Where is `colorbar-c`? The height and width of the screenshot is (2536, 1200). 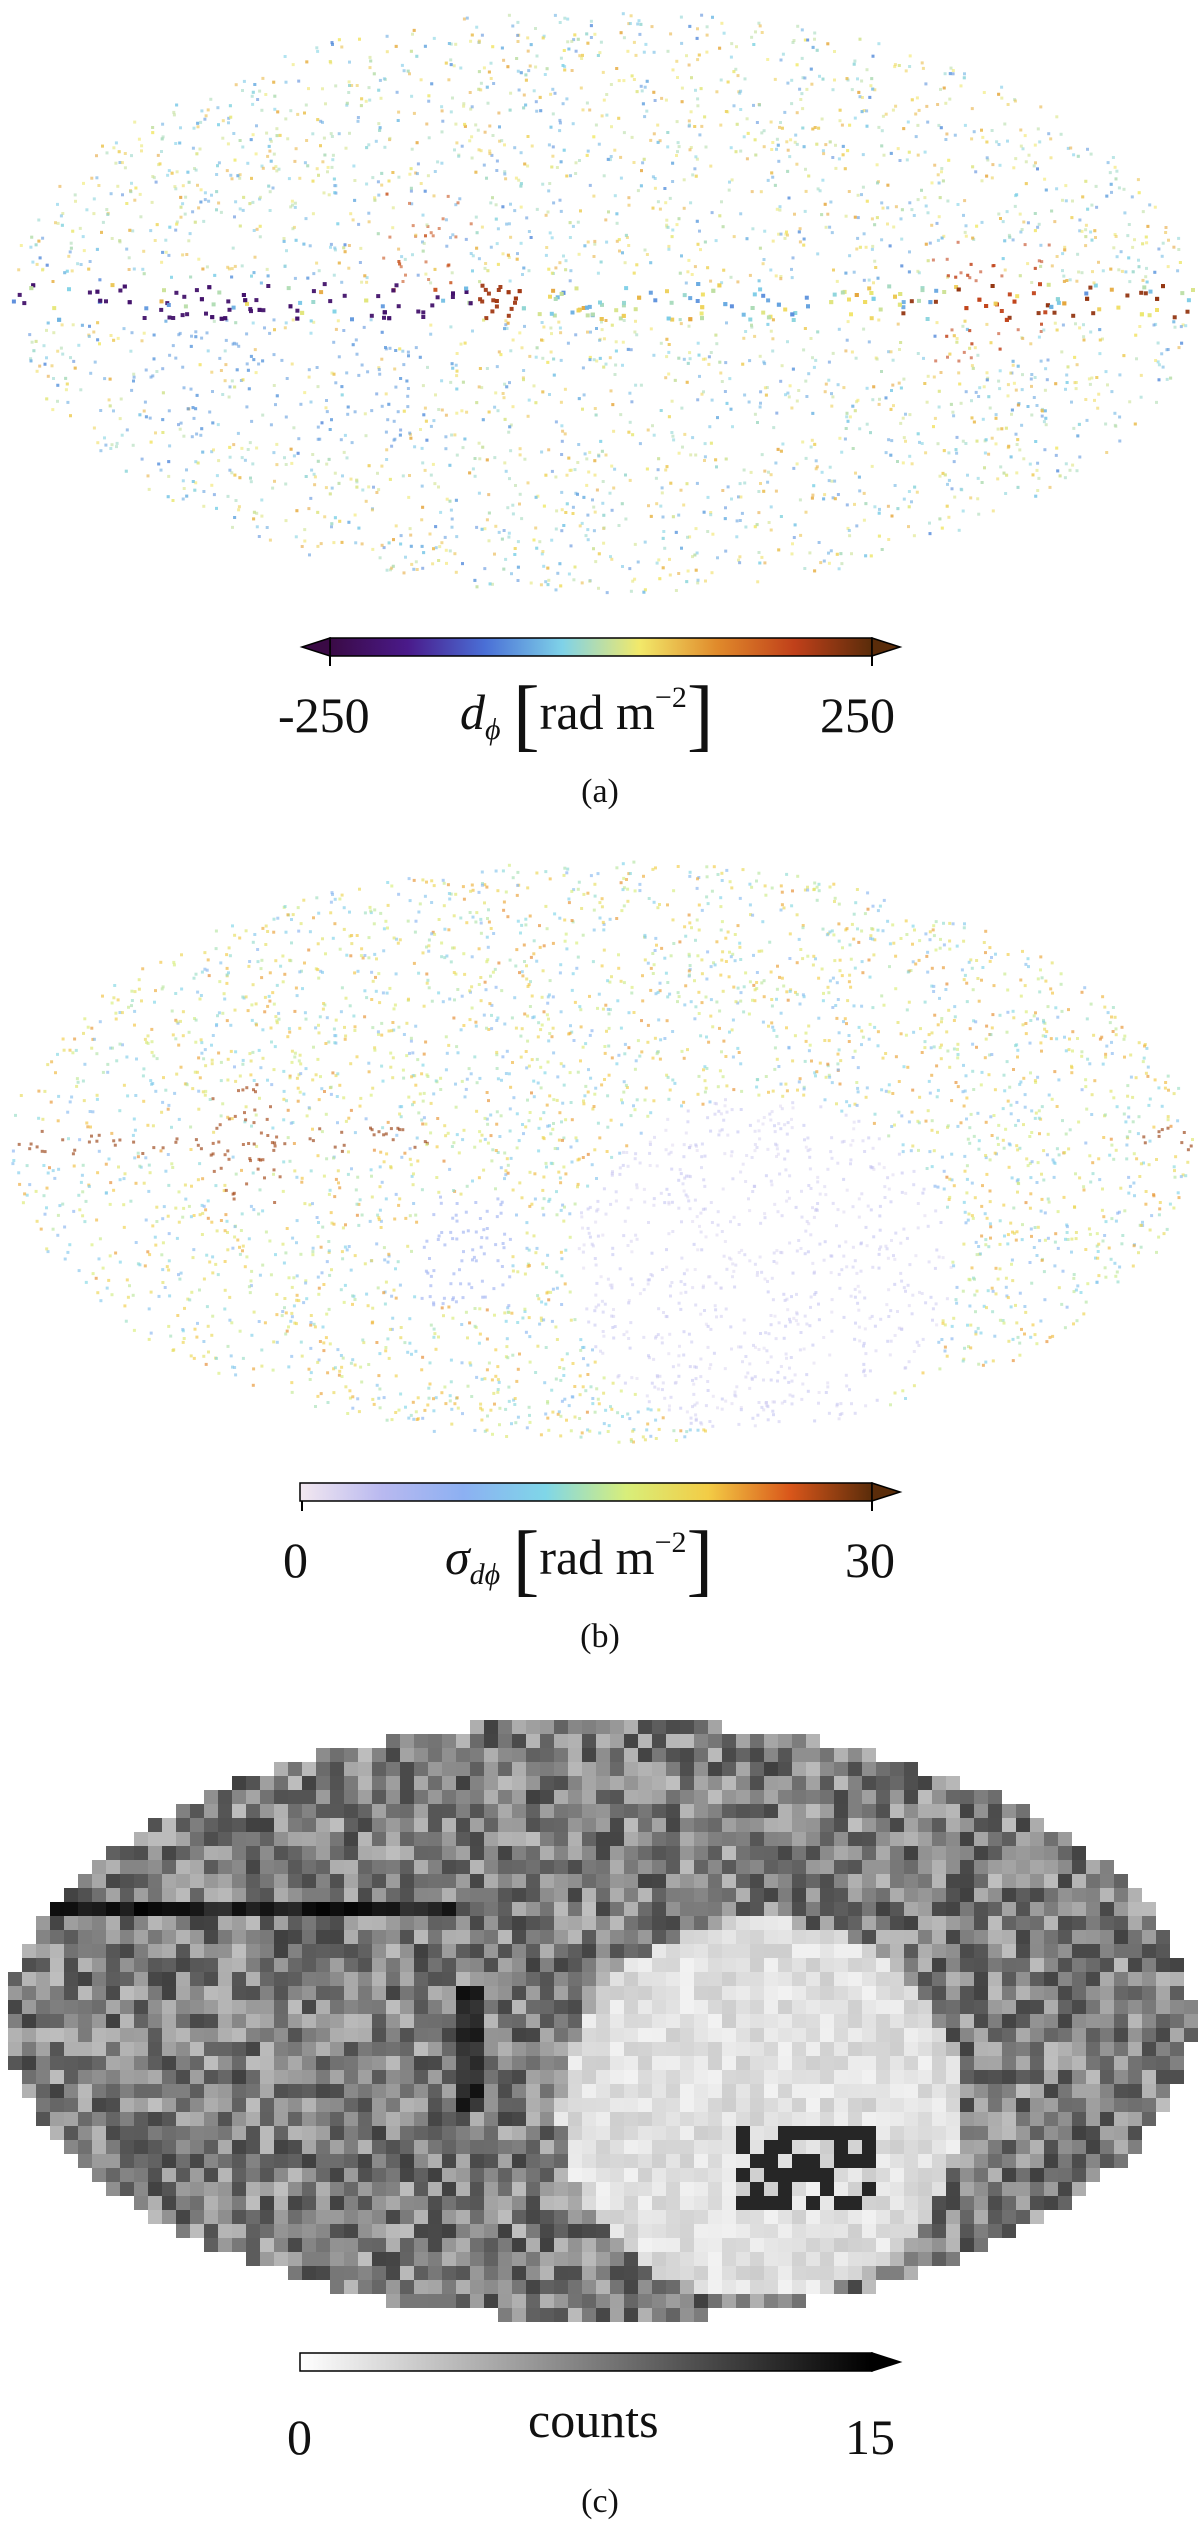 colorbar-c is located at coordinates (601, 2362).